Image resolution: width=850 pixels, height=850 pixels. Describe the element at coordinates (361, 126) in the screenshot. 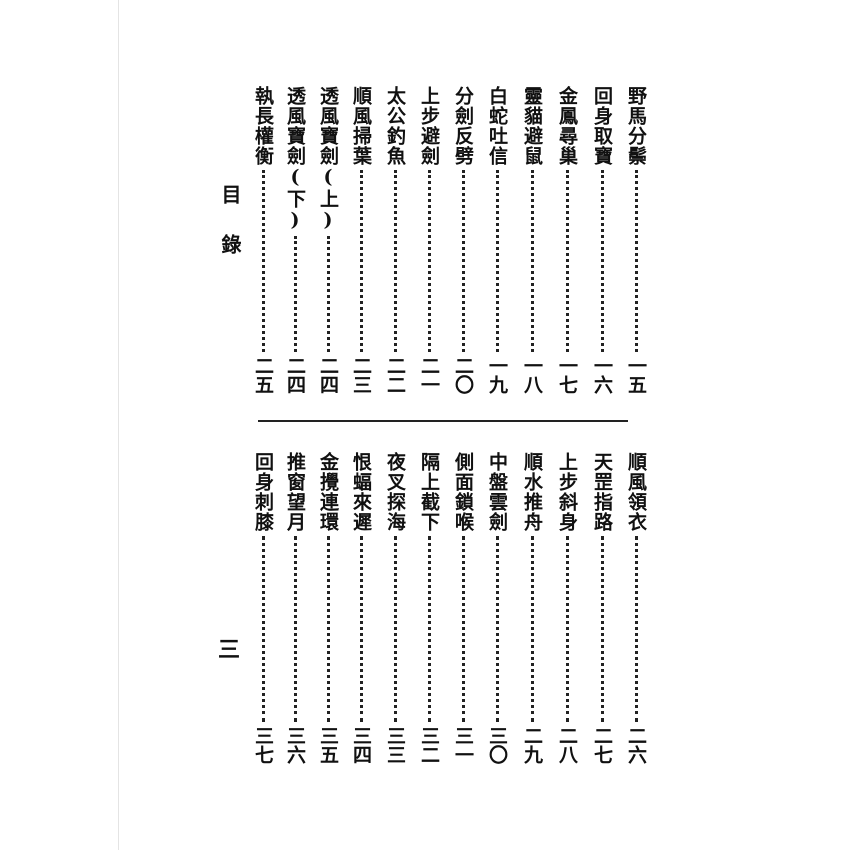

I see `entry-title: 順風掃葉` at that location.